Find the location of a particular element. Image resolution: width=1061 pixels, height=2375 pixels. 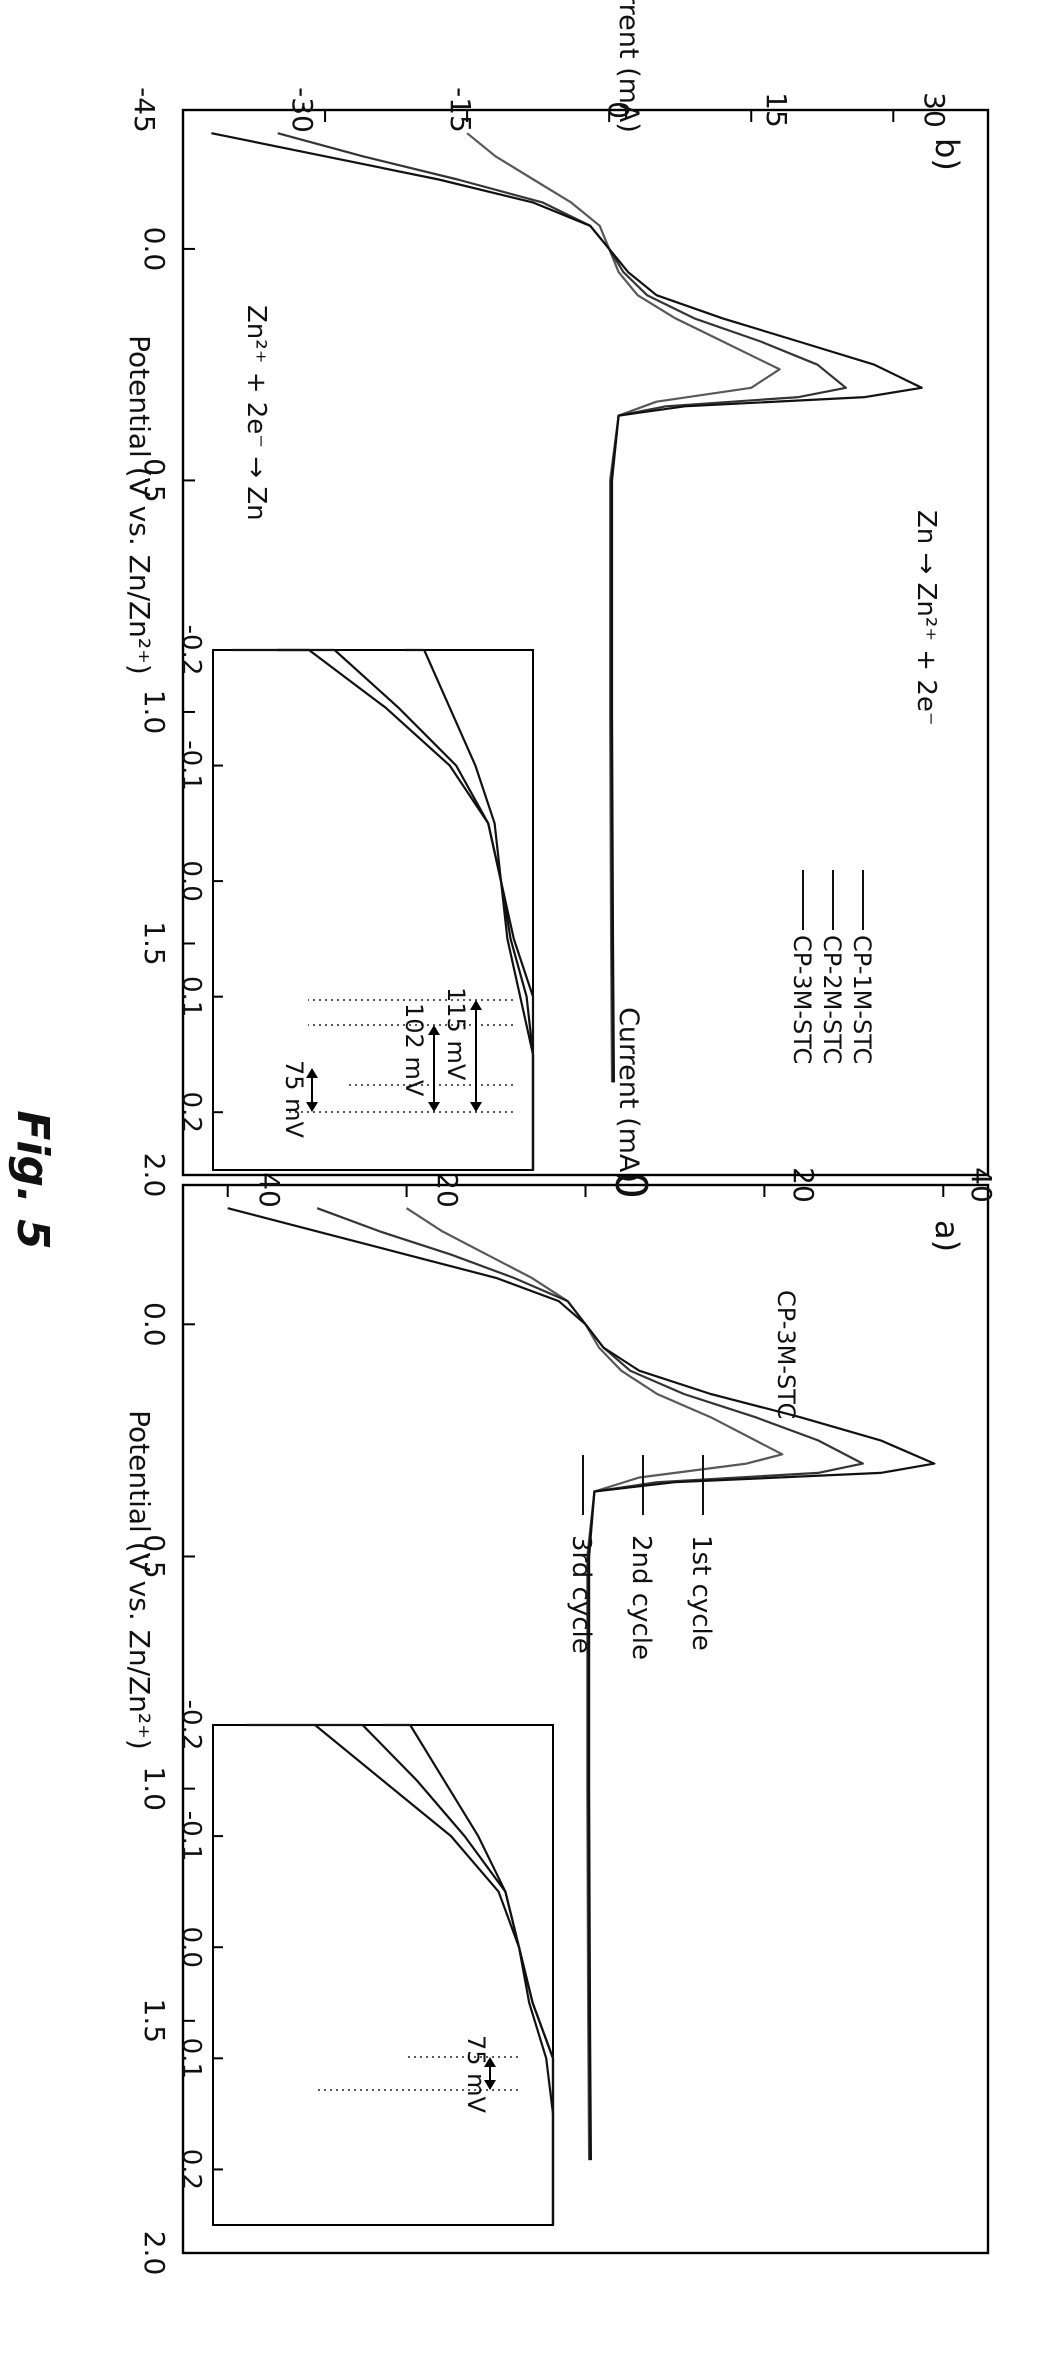

panel-b-ytick-neg15: -15 is located at coordinates (460, 110).